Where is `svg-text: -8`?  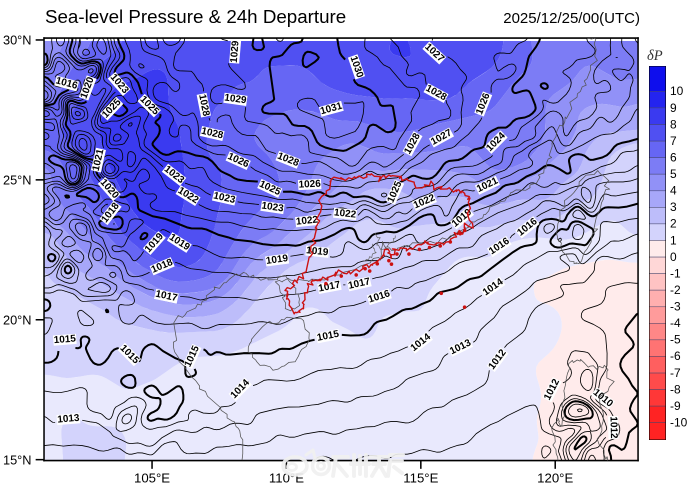
svg-text: -8 is located at coordinates (675, 389).